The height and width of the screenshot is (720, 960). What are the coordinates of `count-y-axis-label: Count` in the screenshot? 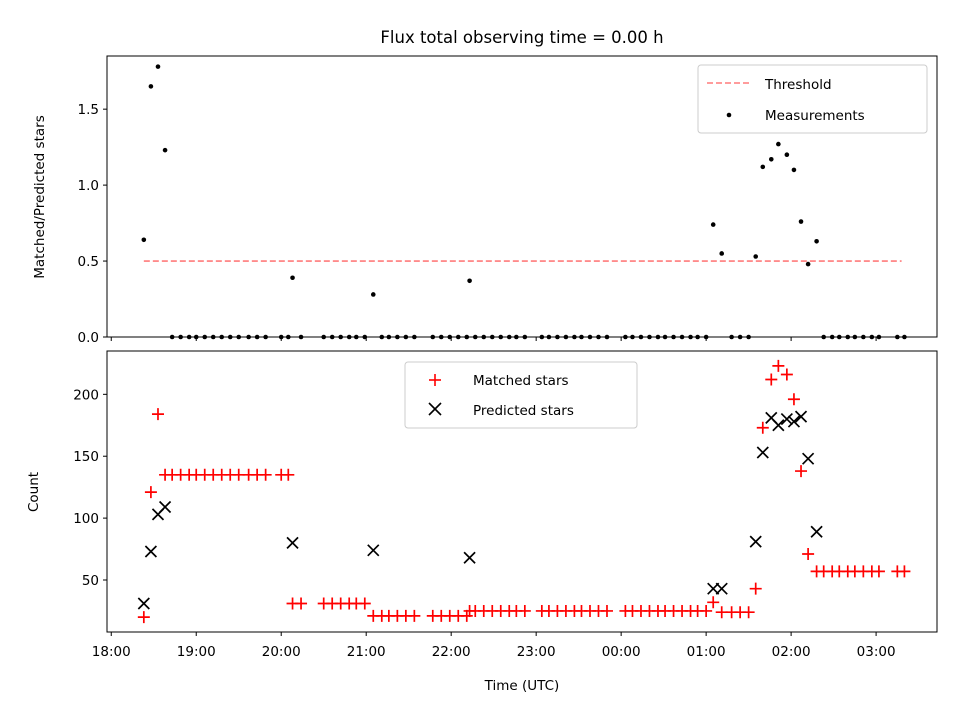 It's located at (34, 492).